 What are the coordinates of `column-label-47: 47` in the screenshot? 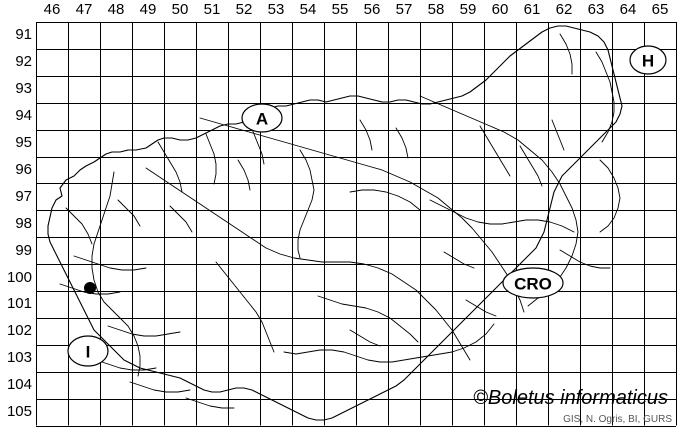 It's located at (84, 9).